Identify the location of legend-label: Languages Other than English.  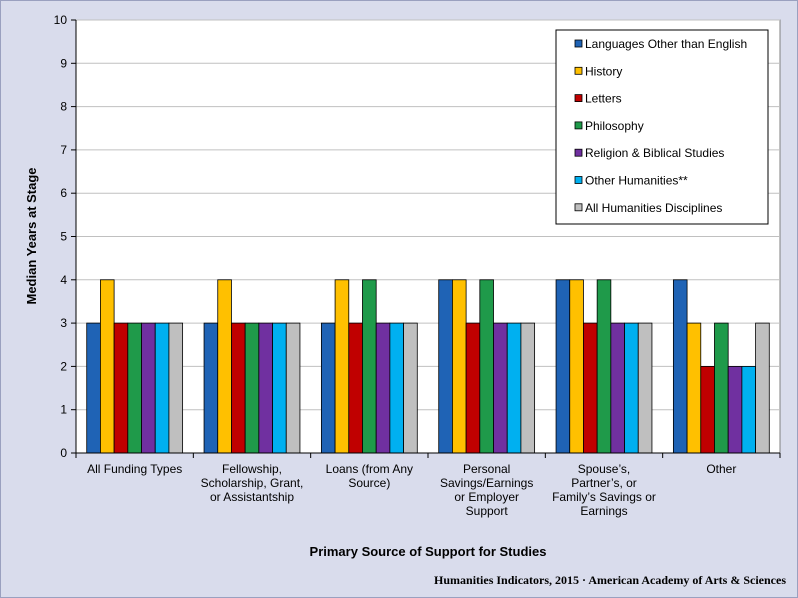
(666, 44).